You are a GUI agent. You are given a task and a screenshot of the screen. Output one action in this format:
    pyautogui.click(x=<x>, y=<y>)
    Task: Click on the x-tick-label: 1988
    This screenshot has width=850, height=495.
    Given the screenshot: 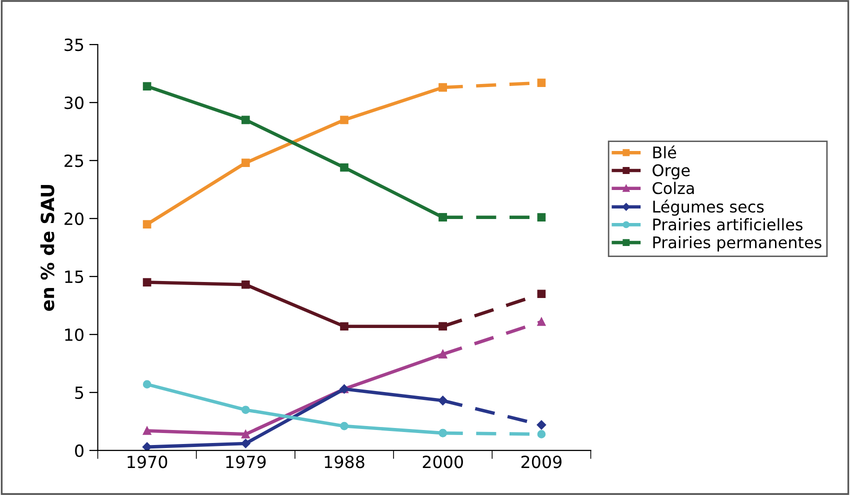 What is the action you would take?
    pyautogui.click(x=344, y=462)
    